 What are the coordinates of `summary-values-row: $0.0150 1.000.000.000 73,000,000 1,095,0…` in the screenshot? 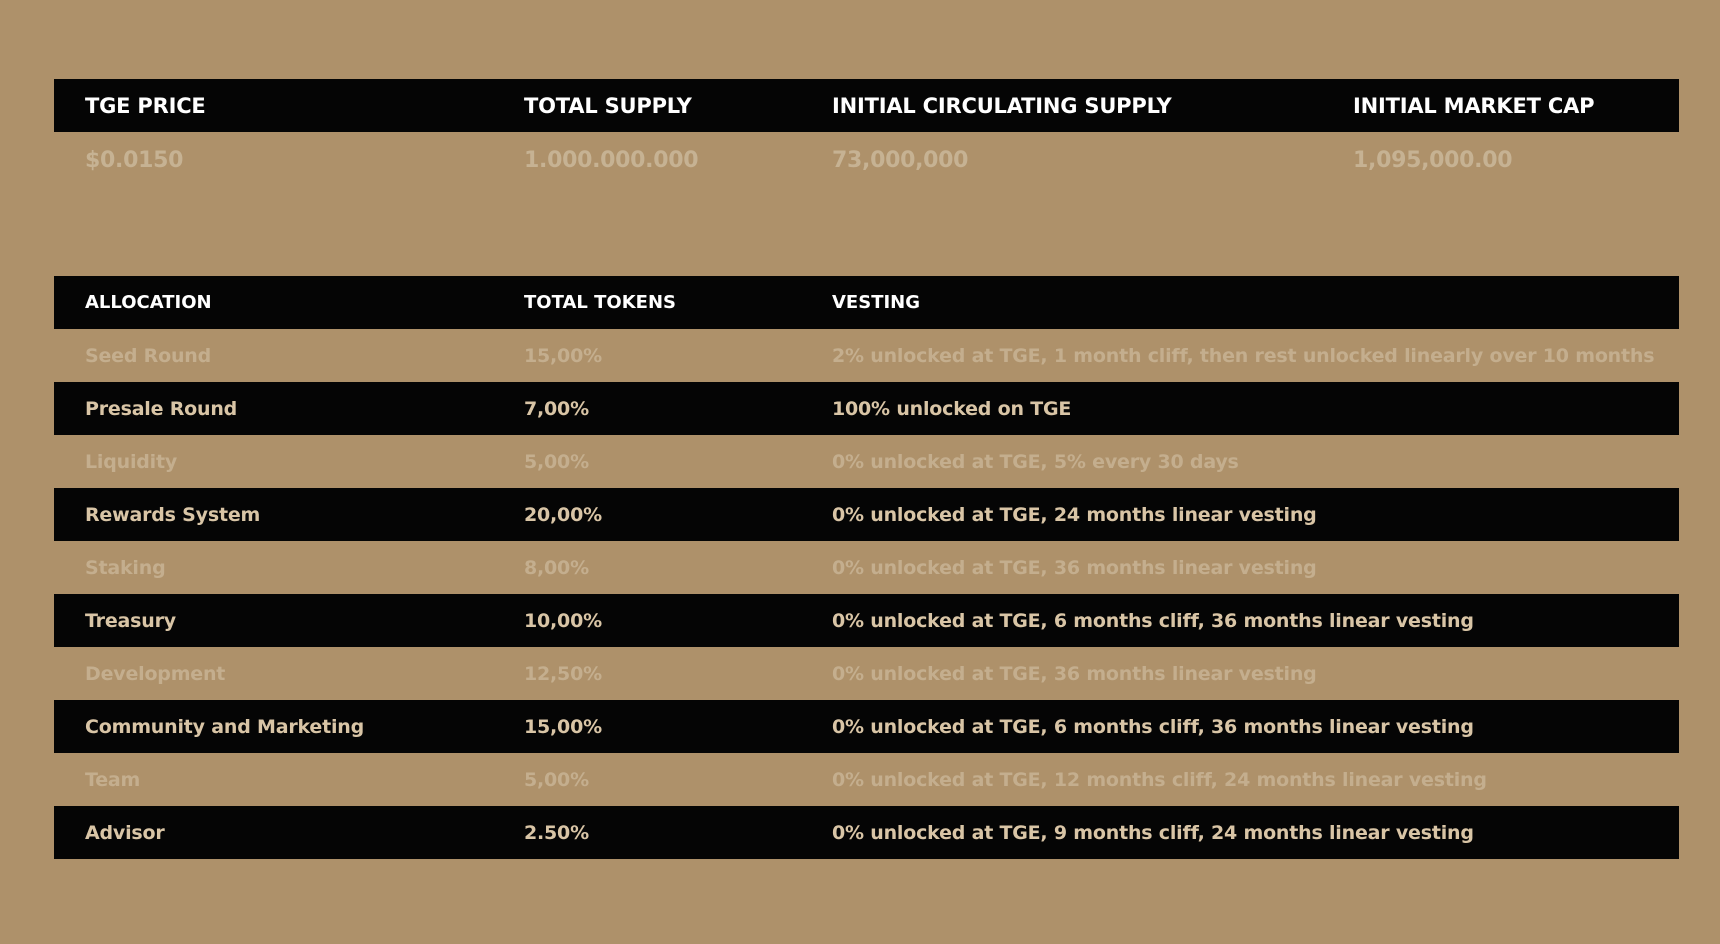 It's located at (866, 162).